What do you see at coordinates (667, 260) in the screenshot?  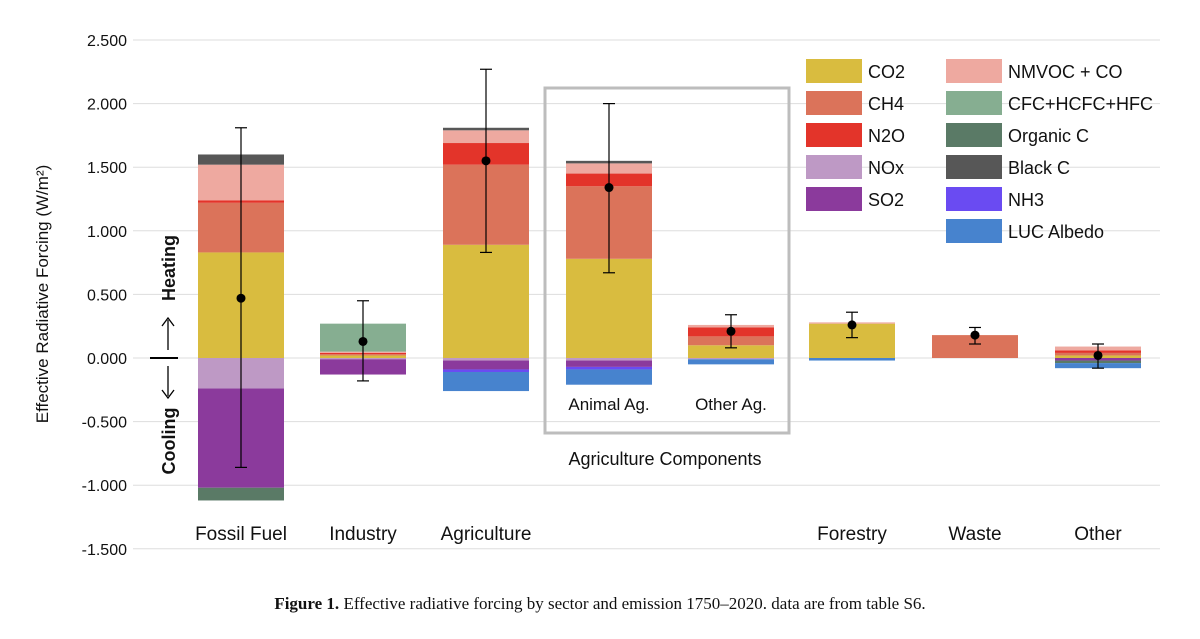 I see `agriculture-components-box` at bounding box center [667, 260].